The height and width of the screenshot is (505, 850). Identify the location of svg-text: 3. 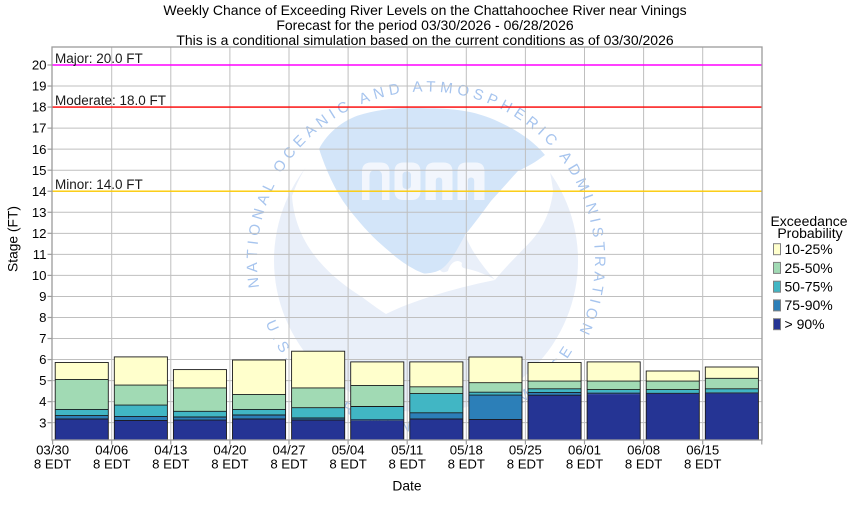
(42, 422).